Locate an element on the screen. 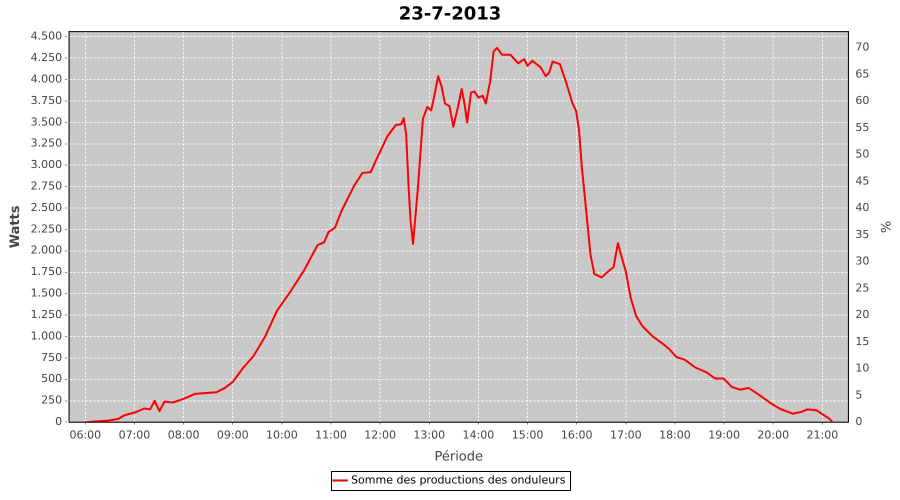  legend-label: Somme des productions des onduleurs is located at coordinates (458, 479).